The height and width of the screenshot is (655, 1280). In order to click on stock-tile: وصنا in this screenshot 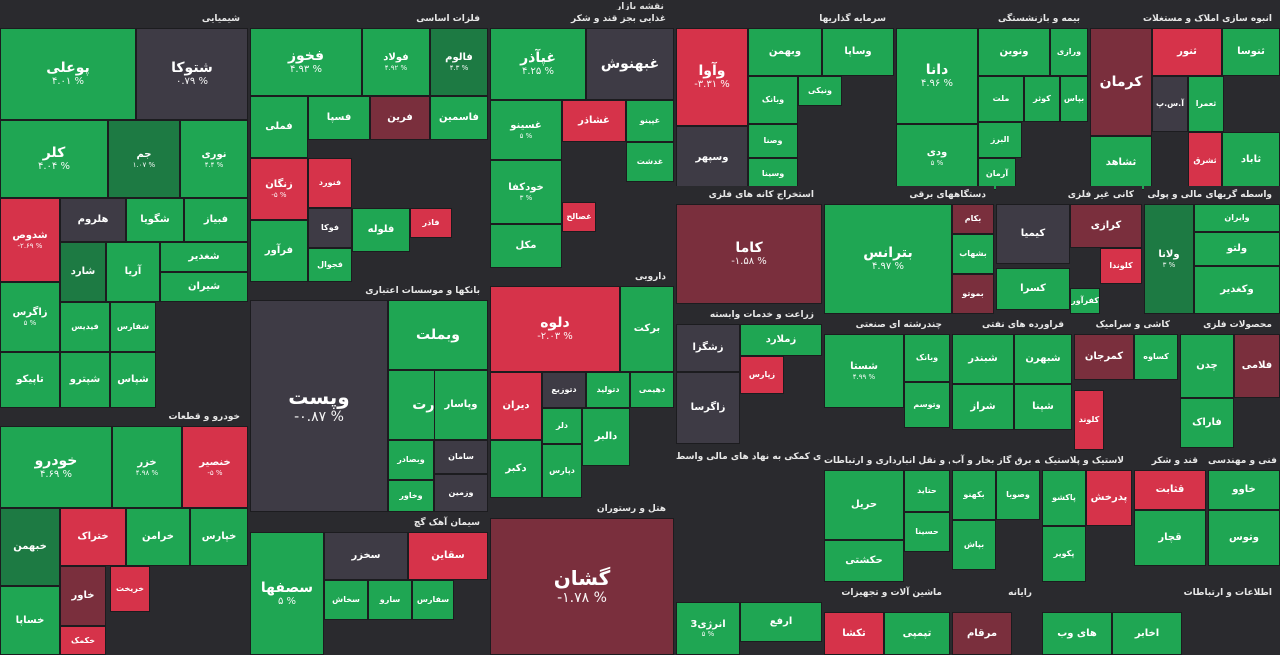, I will do `click(773, 141)`.